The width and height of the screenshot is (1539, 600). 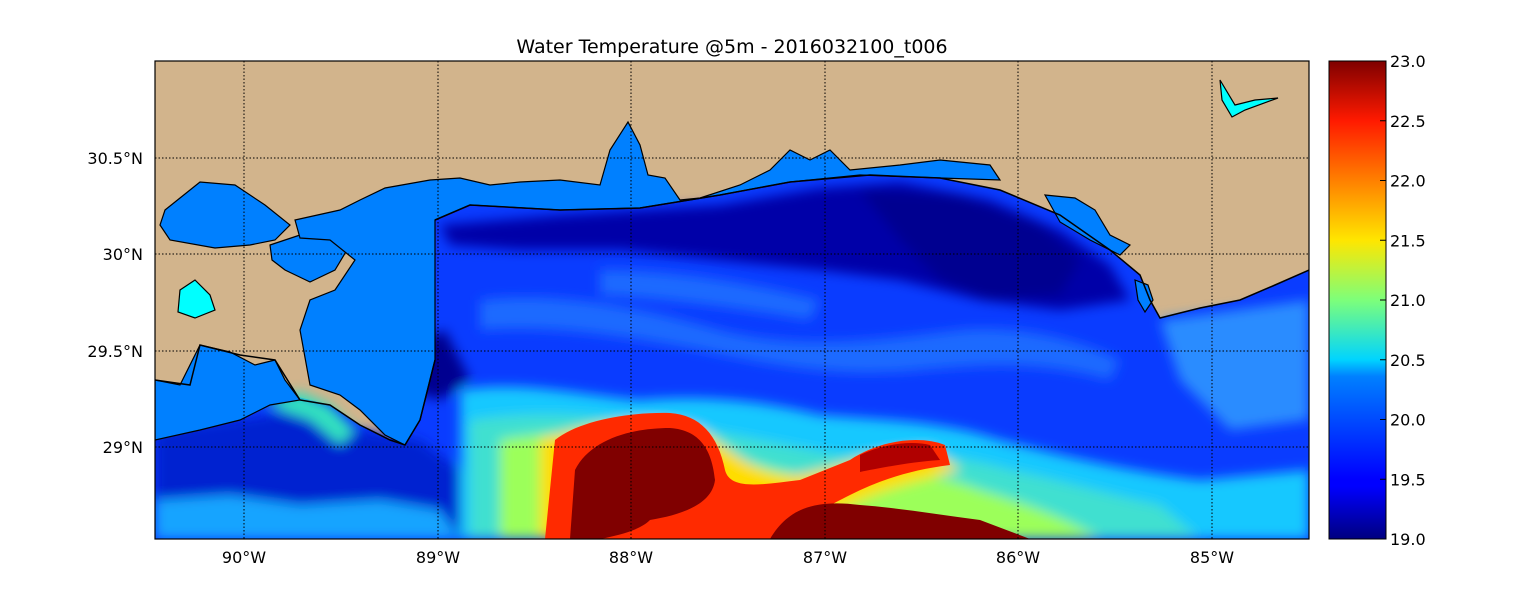 I want to click on colorbar-tick-label: 22.5, so click(x=1408, y=121).